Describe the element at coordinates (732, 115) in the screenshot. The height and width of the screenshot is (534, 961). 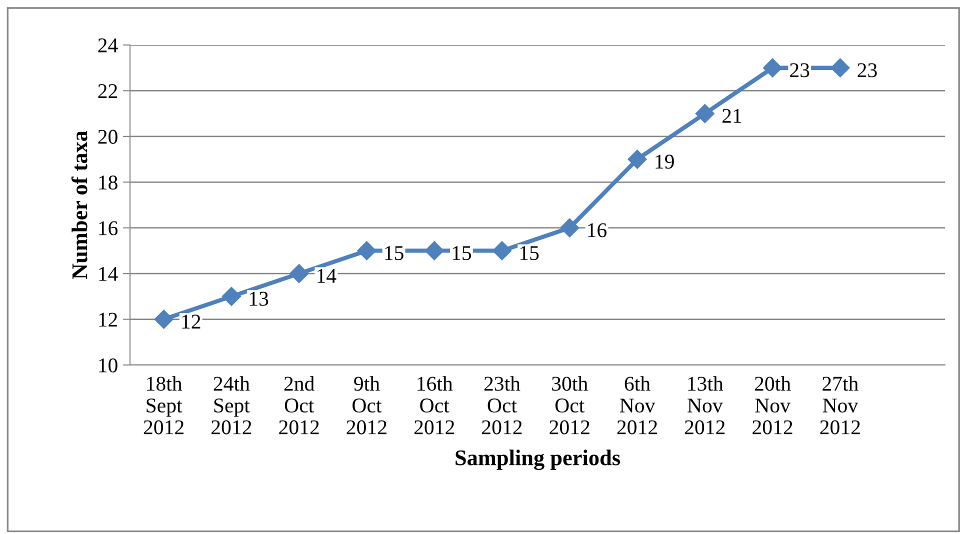
I see `data-label: 21` at that location.